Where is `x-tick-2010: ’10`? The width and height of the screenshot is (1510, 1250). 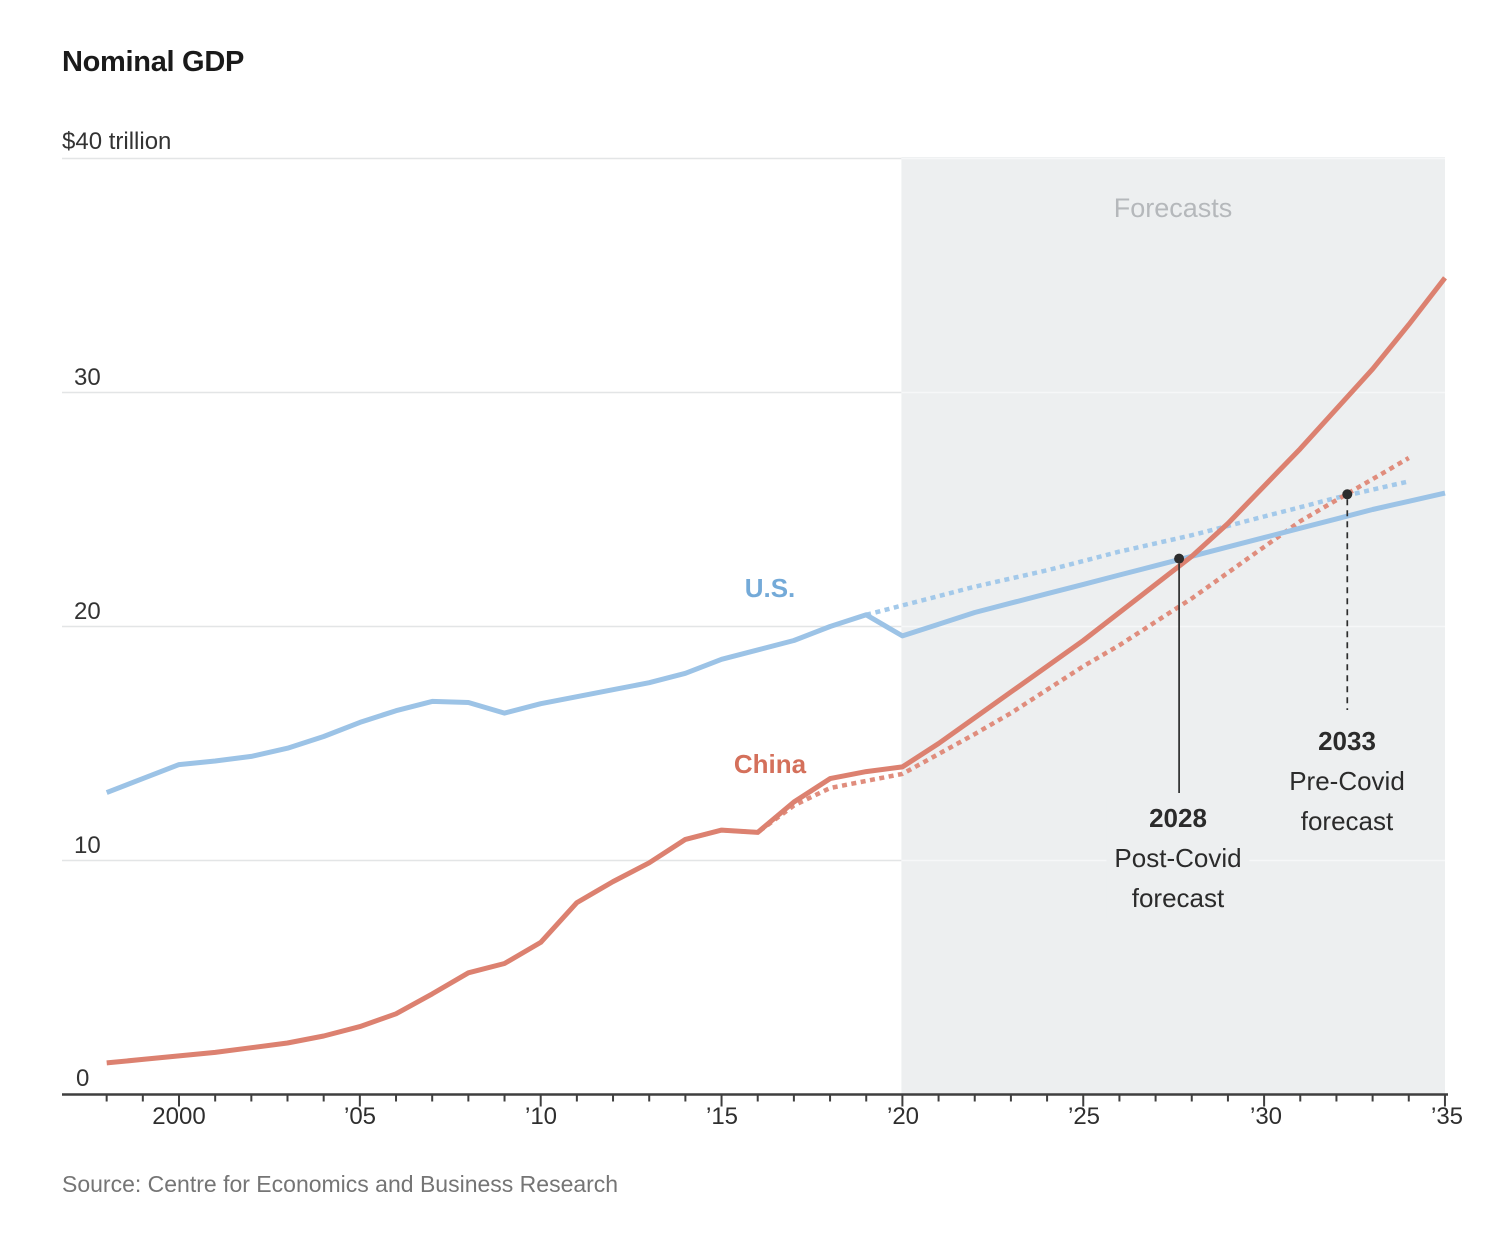
x-tick-2010: ’10 is located at coordinates (541, 1116).